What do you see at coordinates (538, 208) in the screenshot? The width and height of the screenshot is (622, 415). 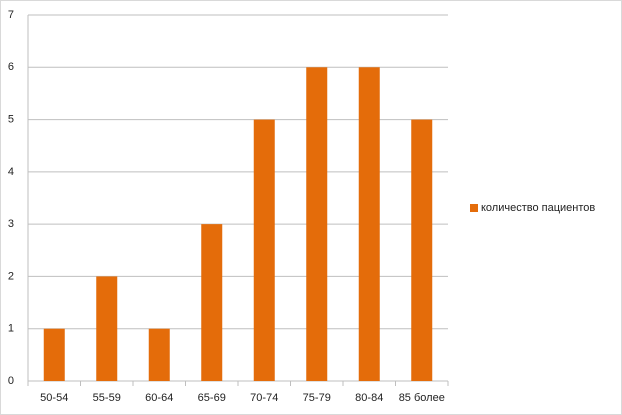 I see `legend-label: количество пациентов` at bounding box center [538, 208].